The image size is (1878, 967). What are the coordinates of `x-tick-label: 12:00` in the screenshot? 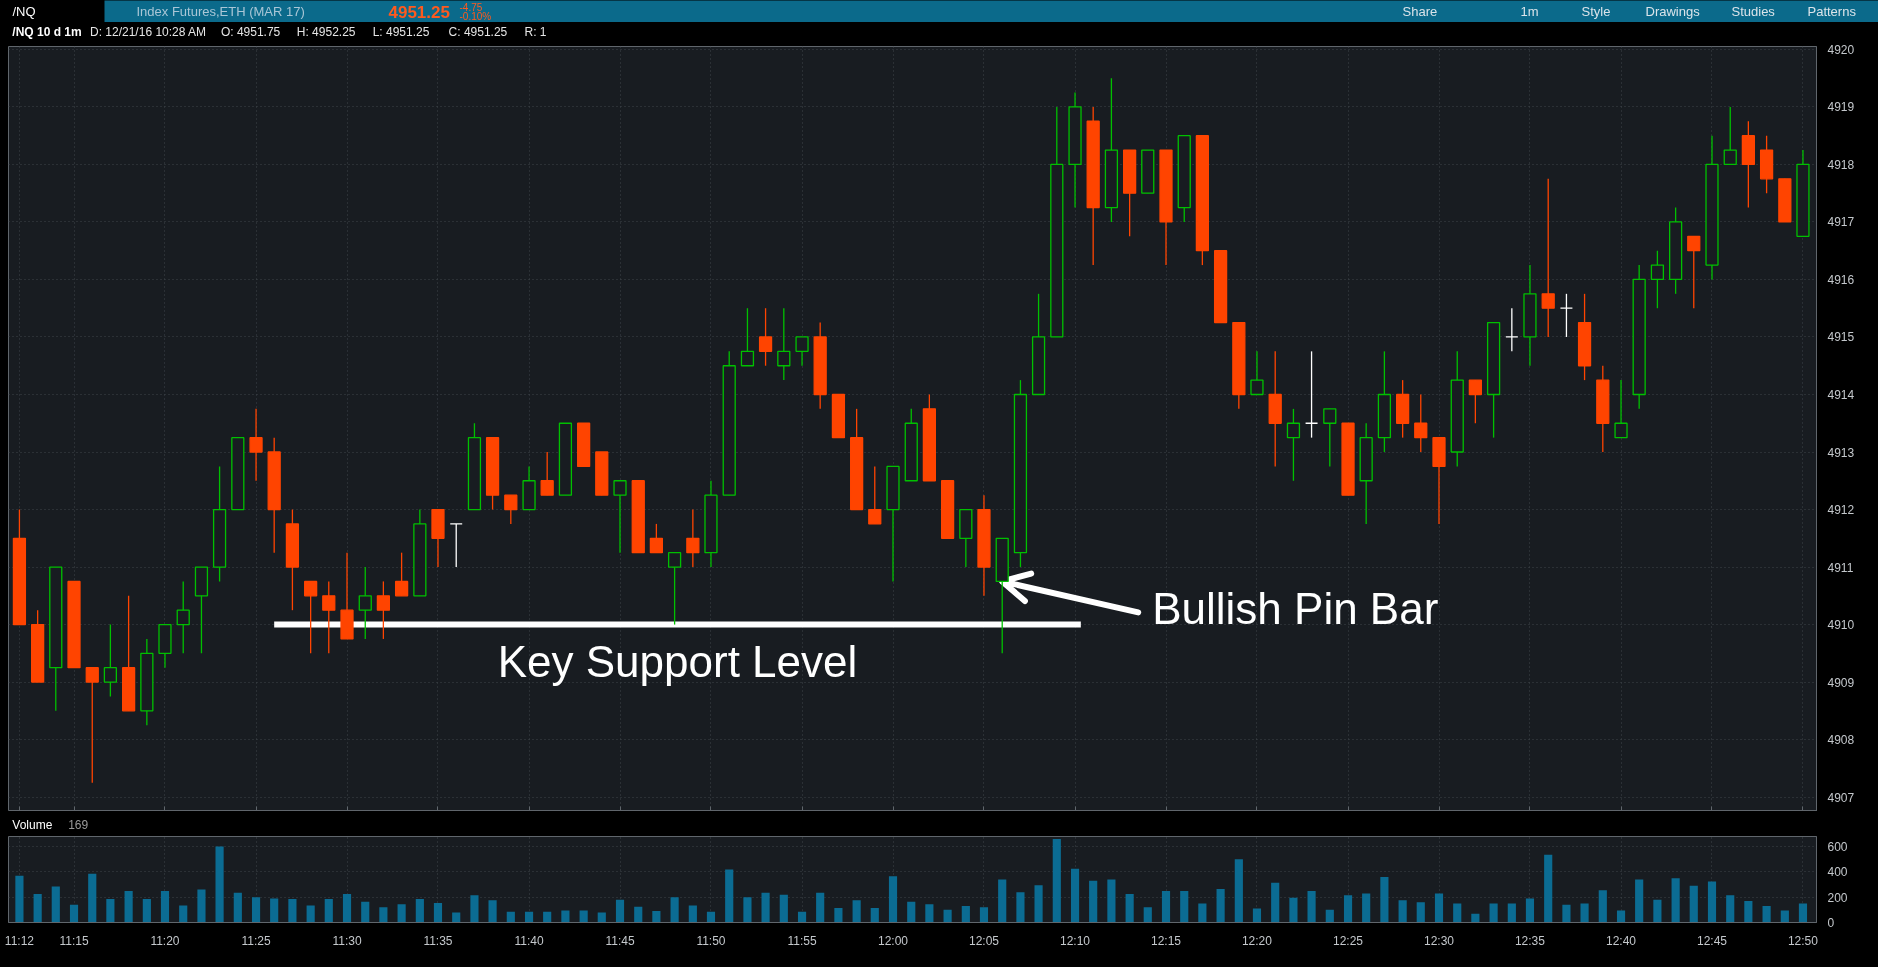 It's located at (893, 940).